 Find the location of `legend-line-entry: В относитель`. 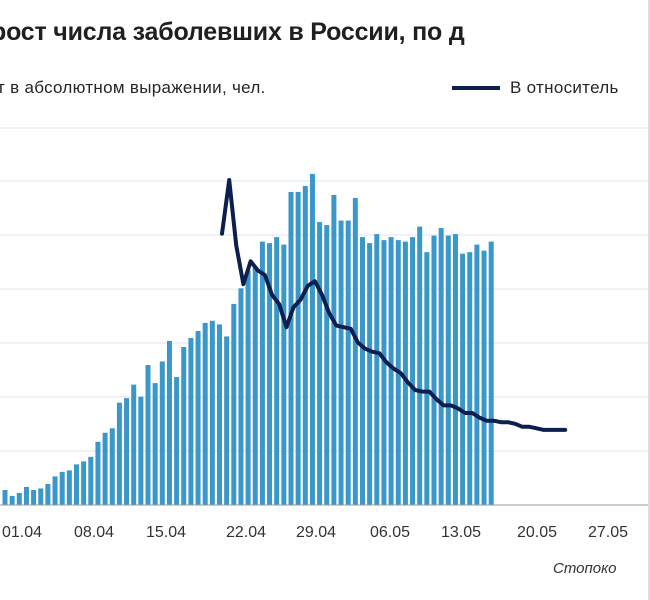

legend-line-entry: В относитель is located at coordinates (535, 88).